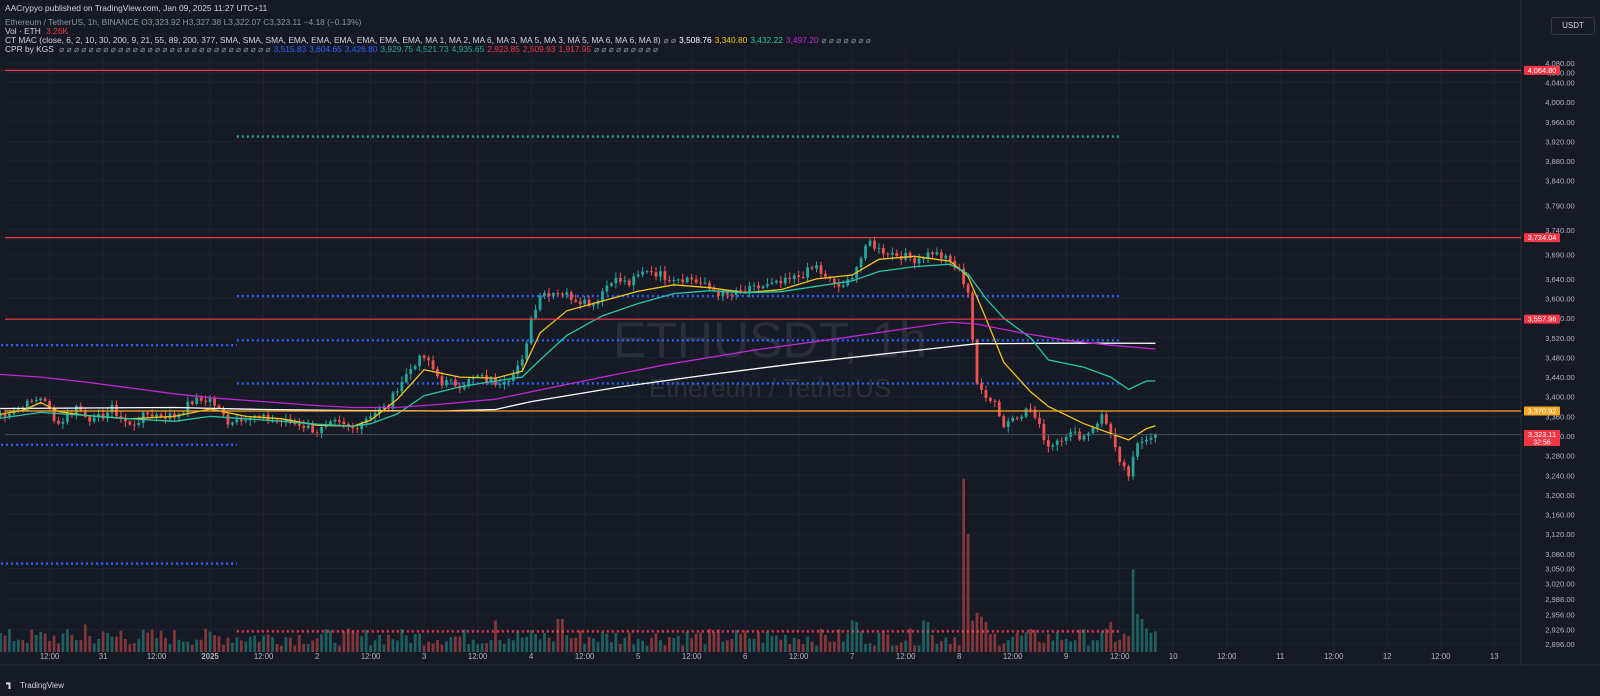  What do you see at coordinates (1573, 26) in the screenshot?
I see `currency-button: USDT` at bounding box center [1573, 26].